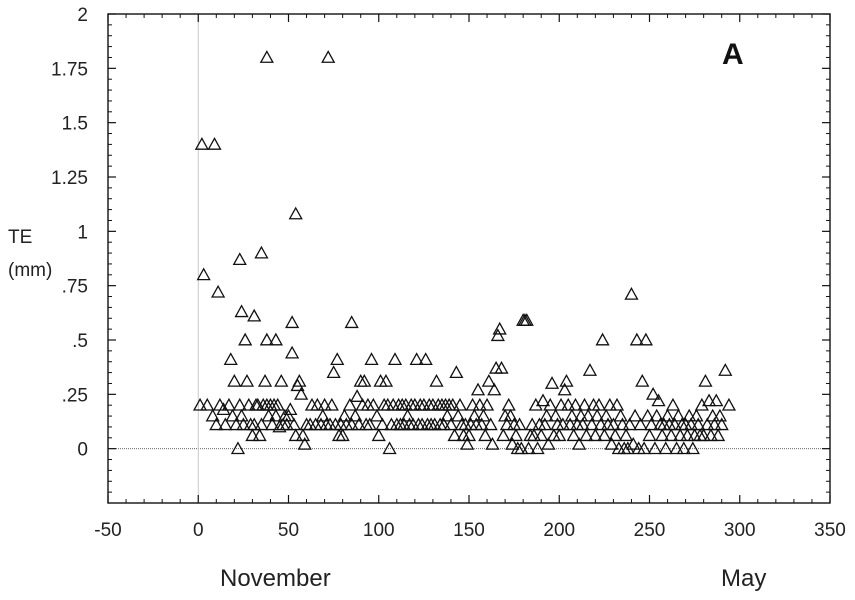 The width and height of the screenshot is (855, 600). What do you see at coordinates (82, 15) in the screenshot?
I see `y-tick-label: 2` at bounding box center [82, 15].